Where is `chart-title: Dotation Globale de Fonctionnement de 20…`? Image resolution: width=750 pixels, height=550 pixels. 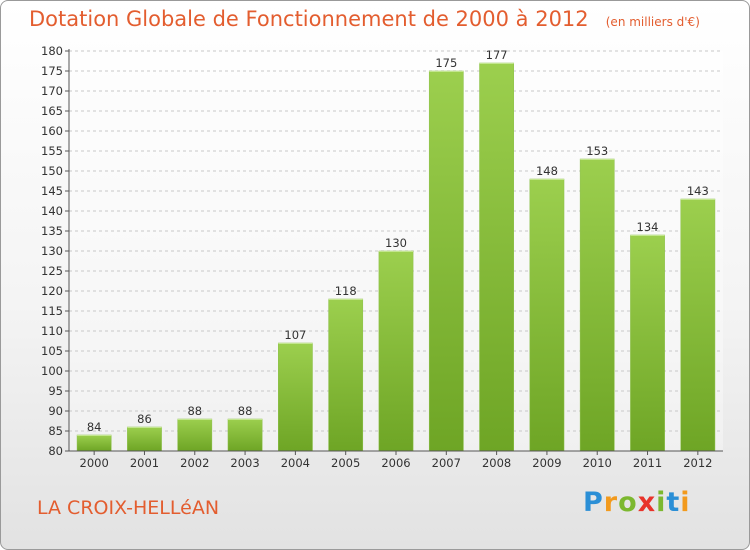
chart-title: Dotation Globale de Fonctionnement de 20… is located at coordinates (309, 19).